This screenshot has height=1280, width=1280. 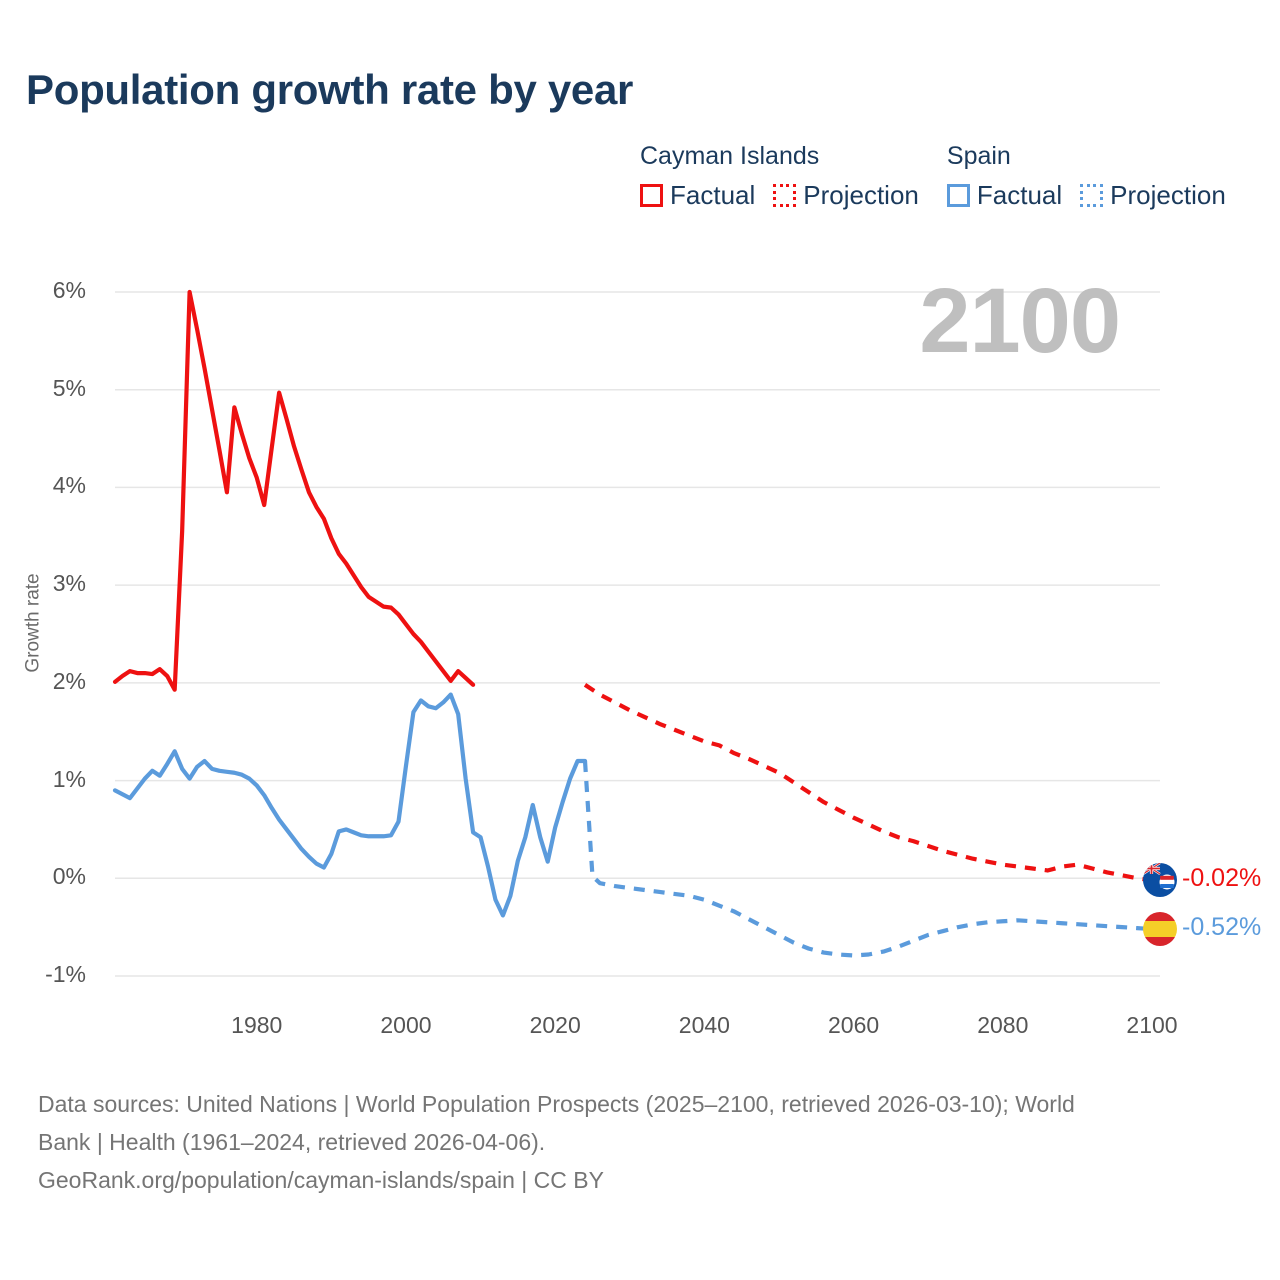 What do you see at coordinates (330, 89) in the screenshot?
I see `page-title: Population growth rate by year` at bounding box center [330, 89].